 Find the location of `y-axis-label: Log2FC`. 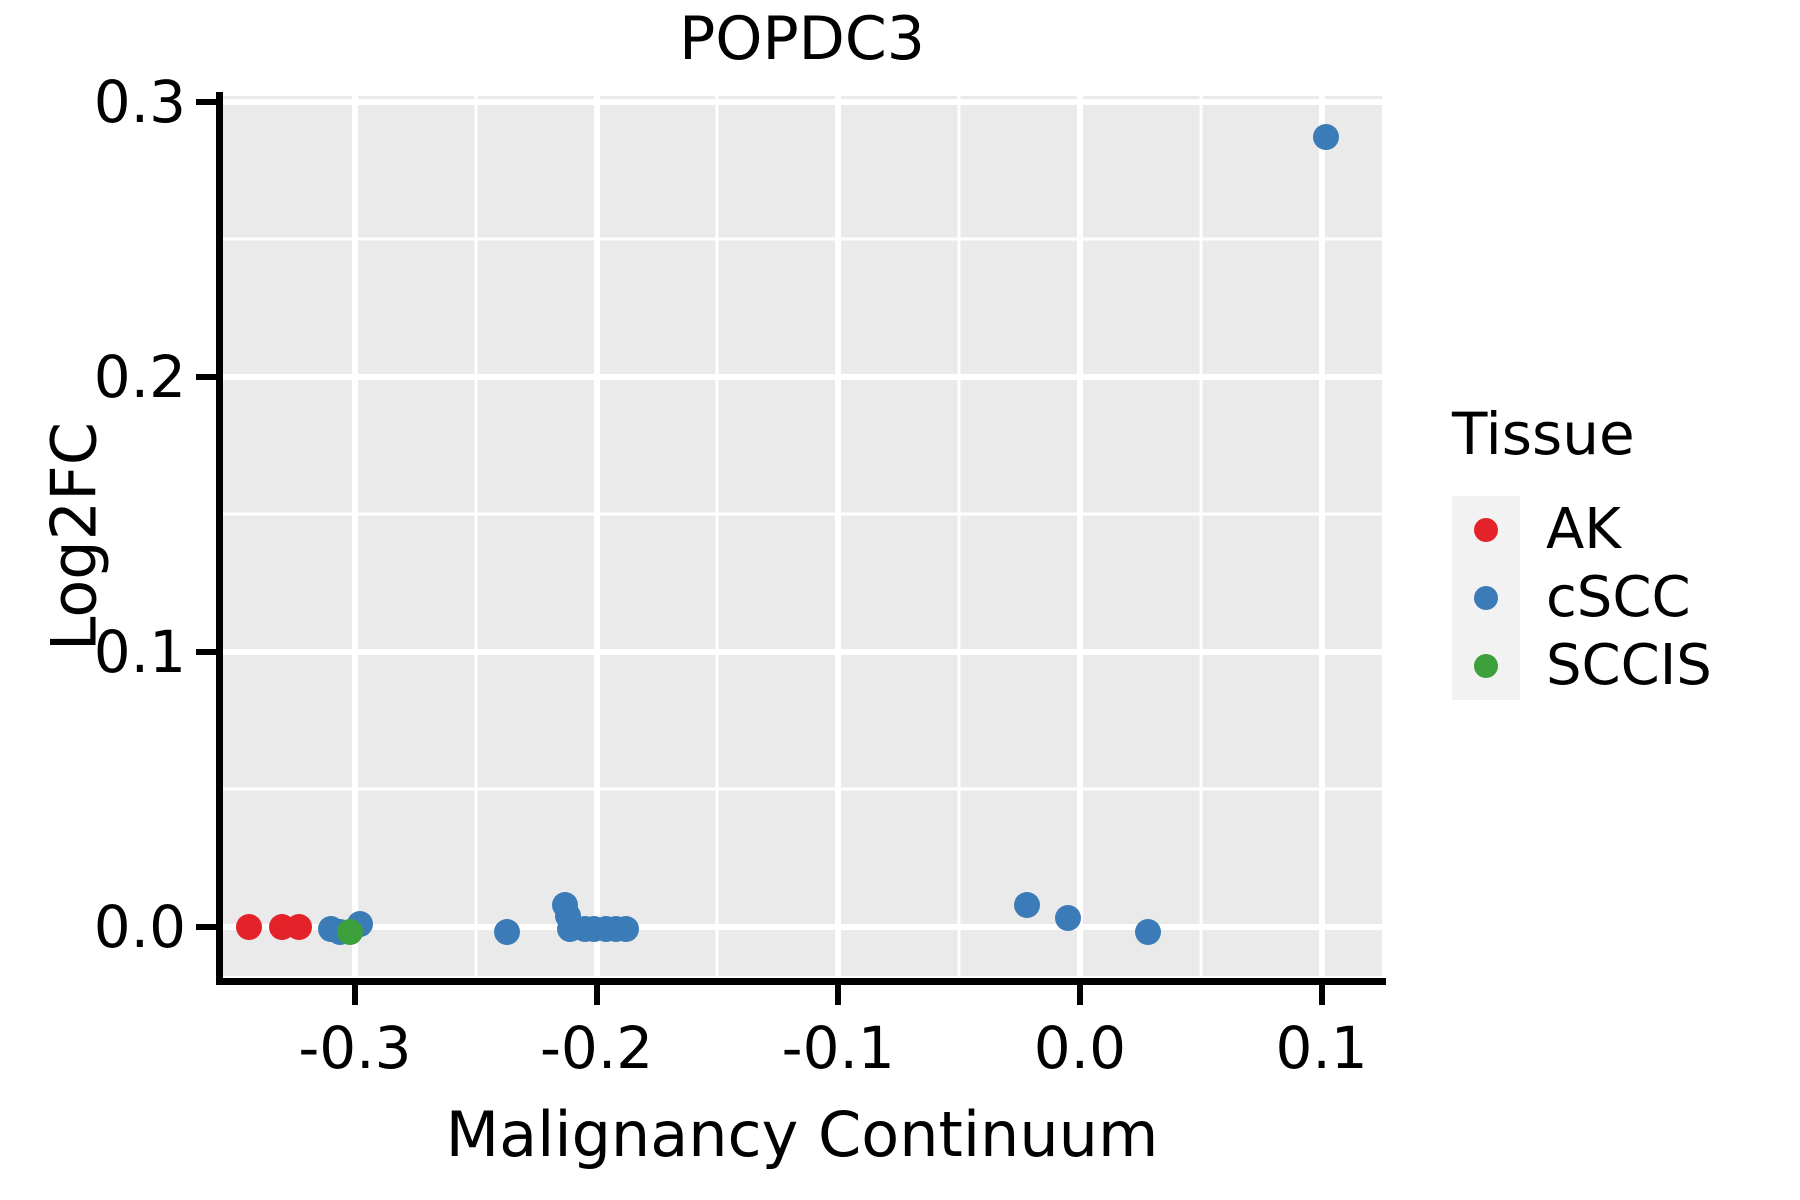

y-axis-label: Log2FC is located at coordinates (74, 536).